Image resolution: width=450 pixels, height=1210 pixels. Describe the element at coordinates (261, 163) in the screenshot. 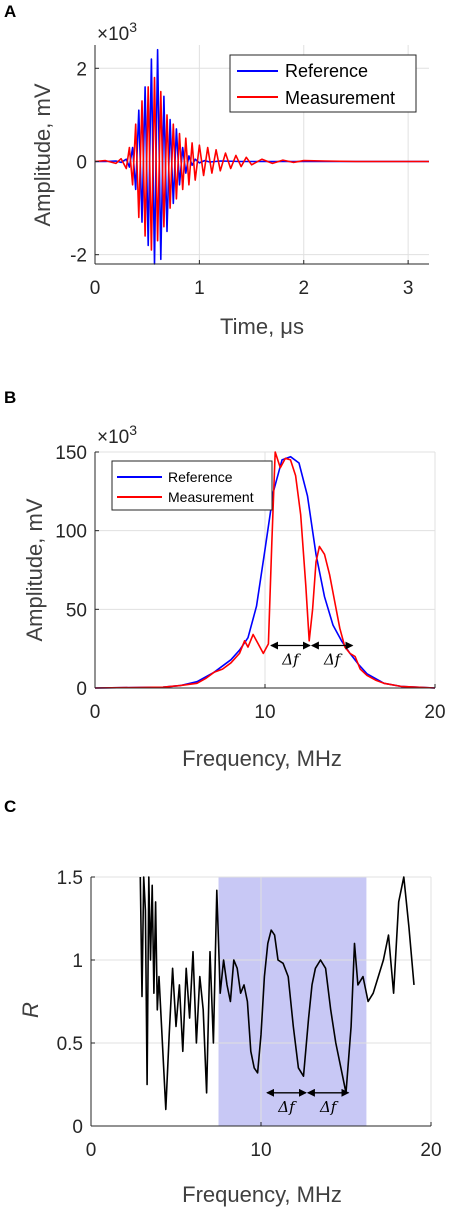

I see `series-line-a-measurement` at that location.